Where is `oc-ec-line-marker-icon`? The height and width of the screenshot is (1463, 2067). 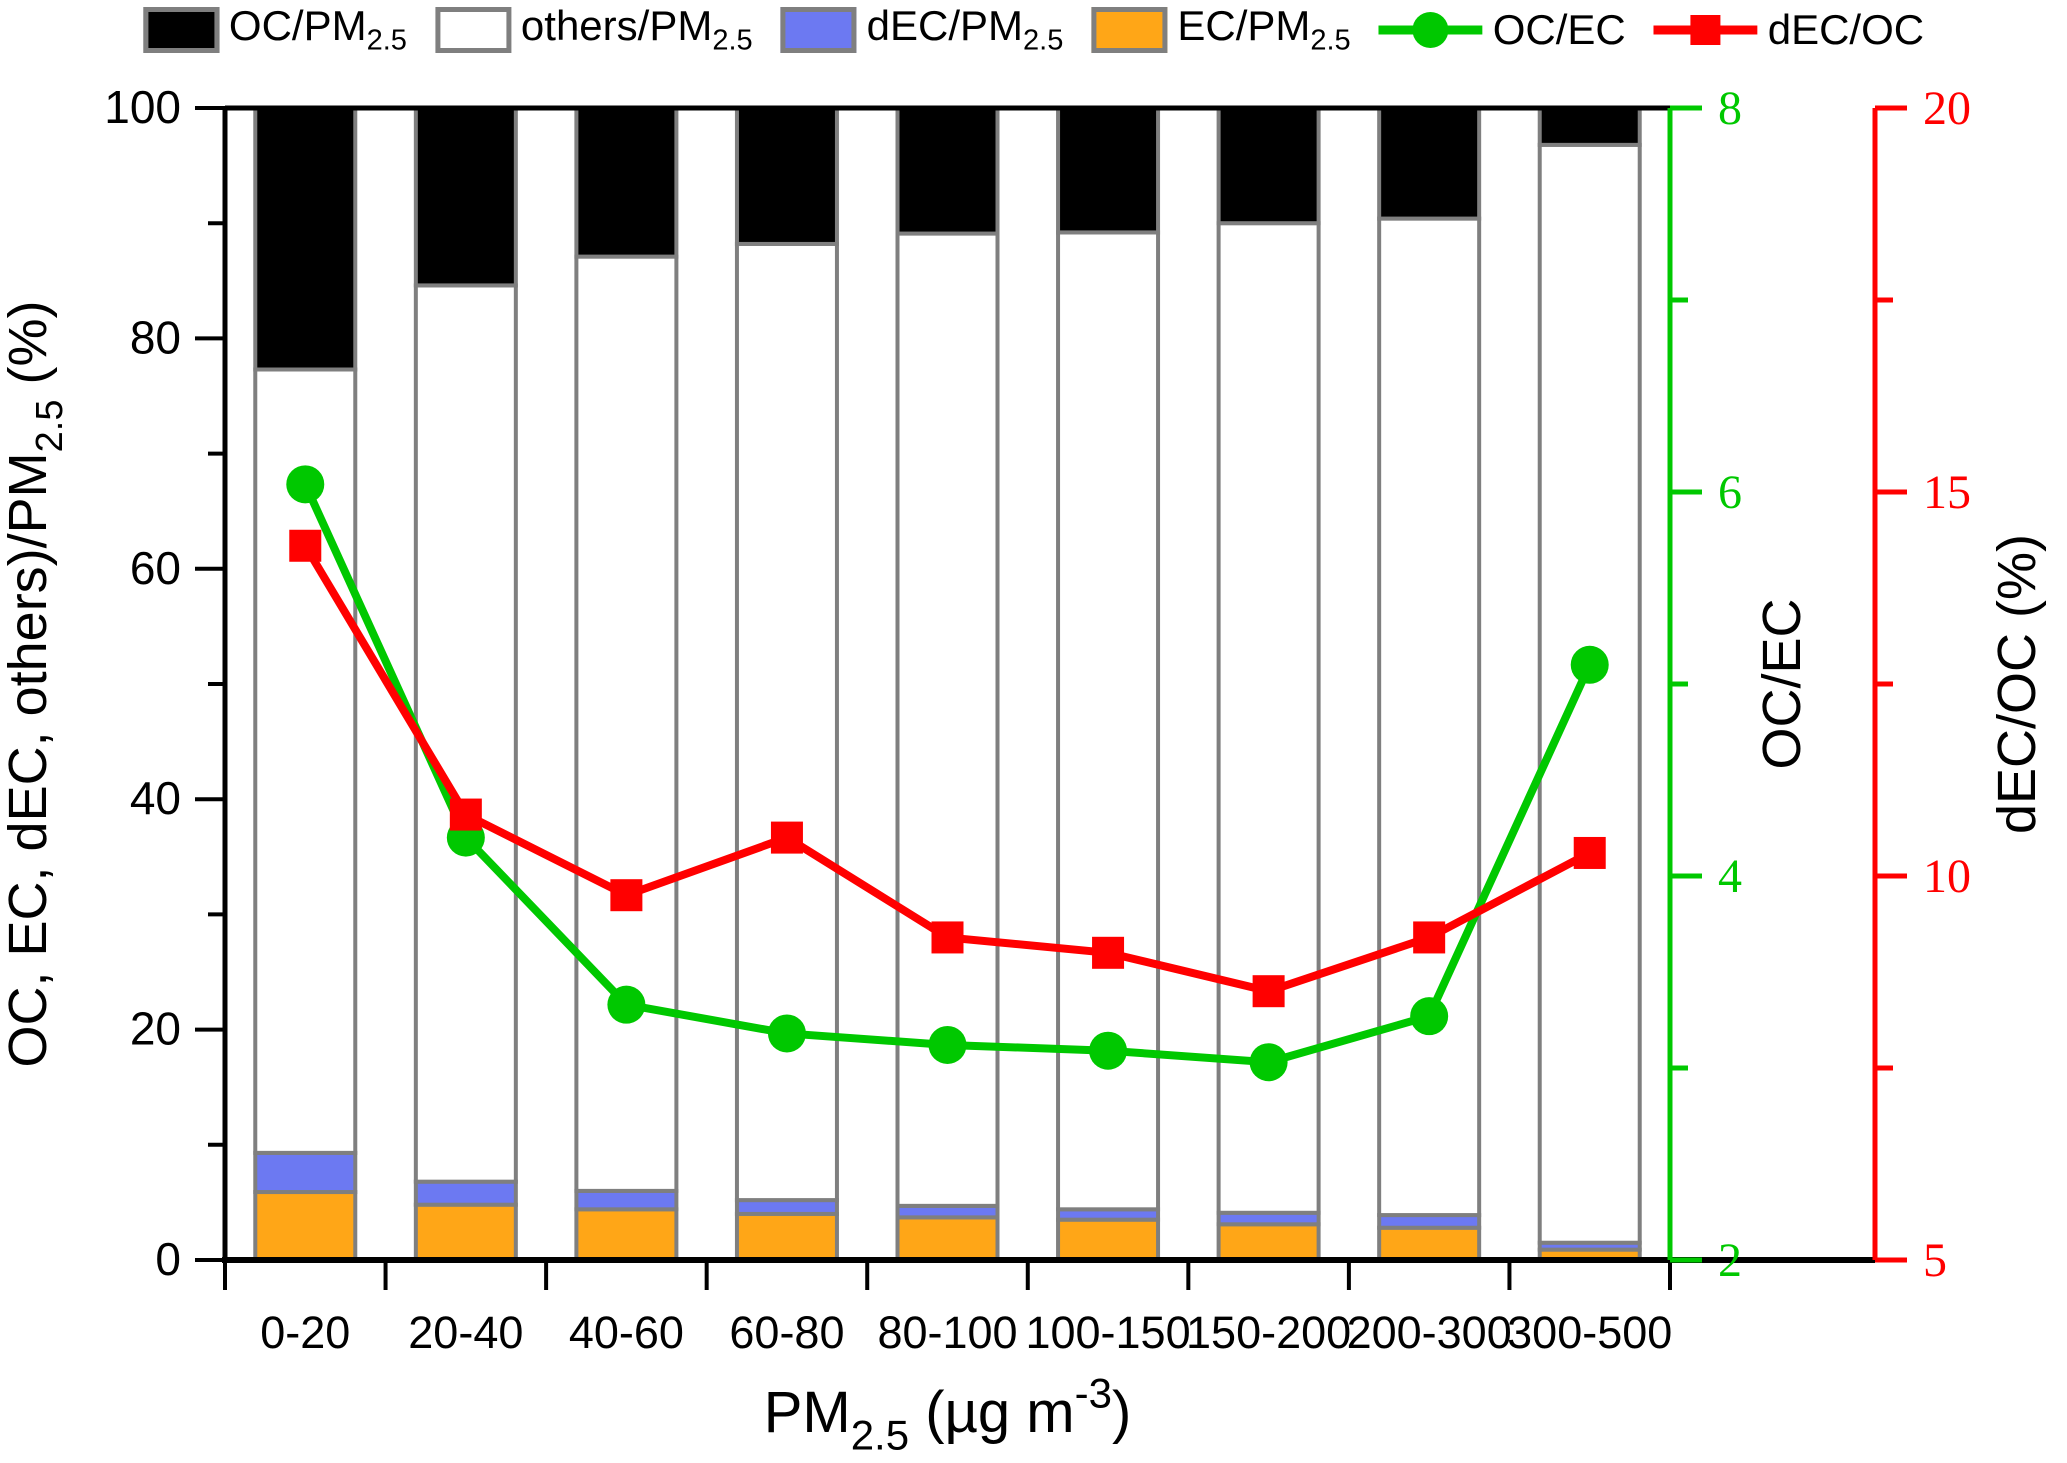
oc-ec-line-marker-icon is located at coordinates (1430, 30).